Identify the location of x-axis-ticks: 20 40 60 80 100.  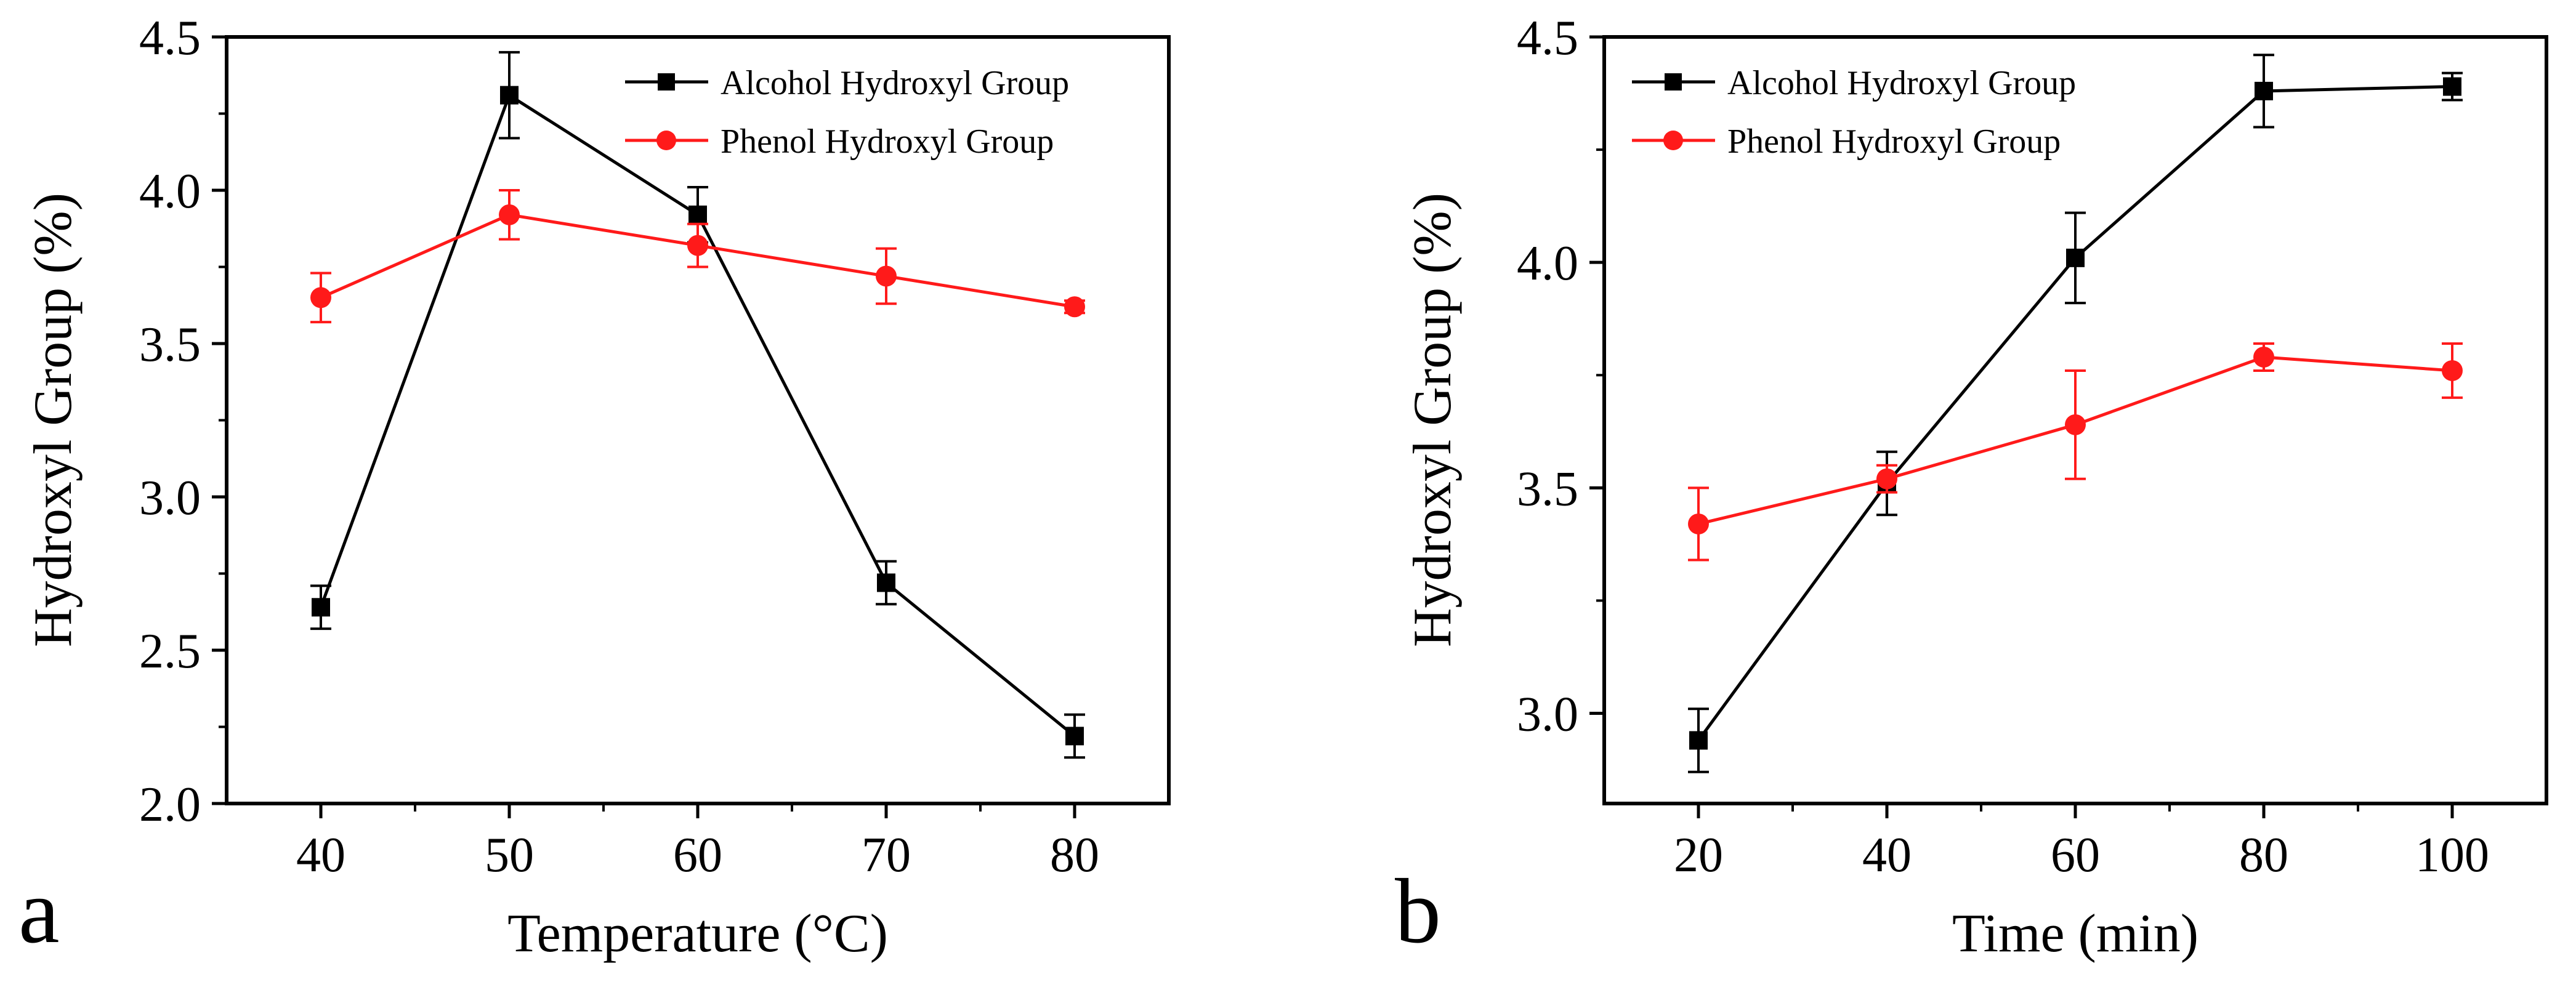
(2081, 843).